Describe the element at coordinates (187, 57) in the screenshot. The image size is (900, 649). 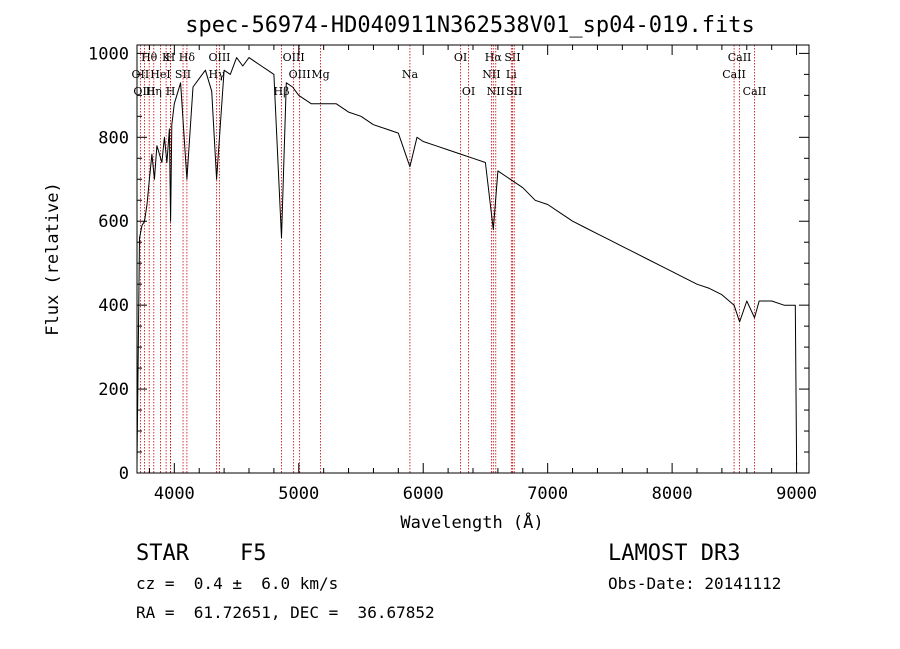
I see `line-marker-label-9: Hδ` at that location.